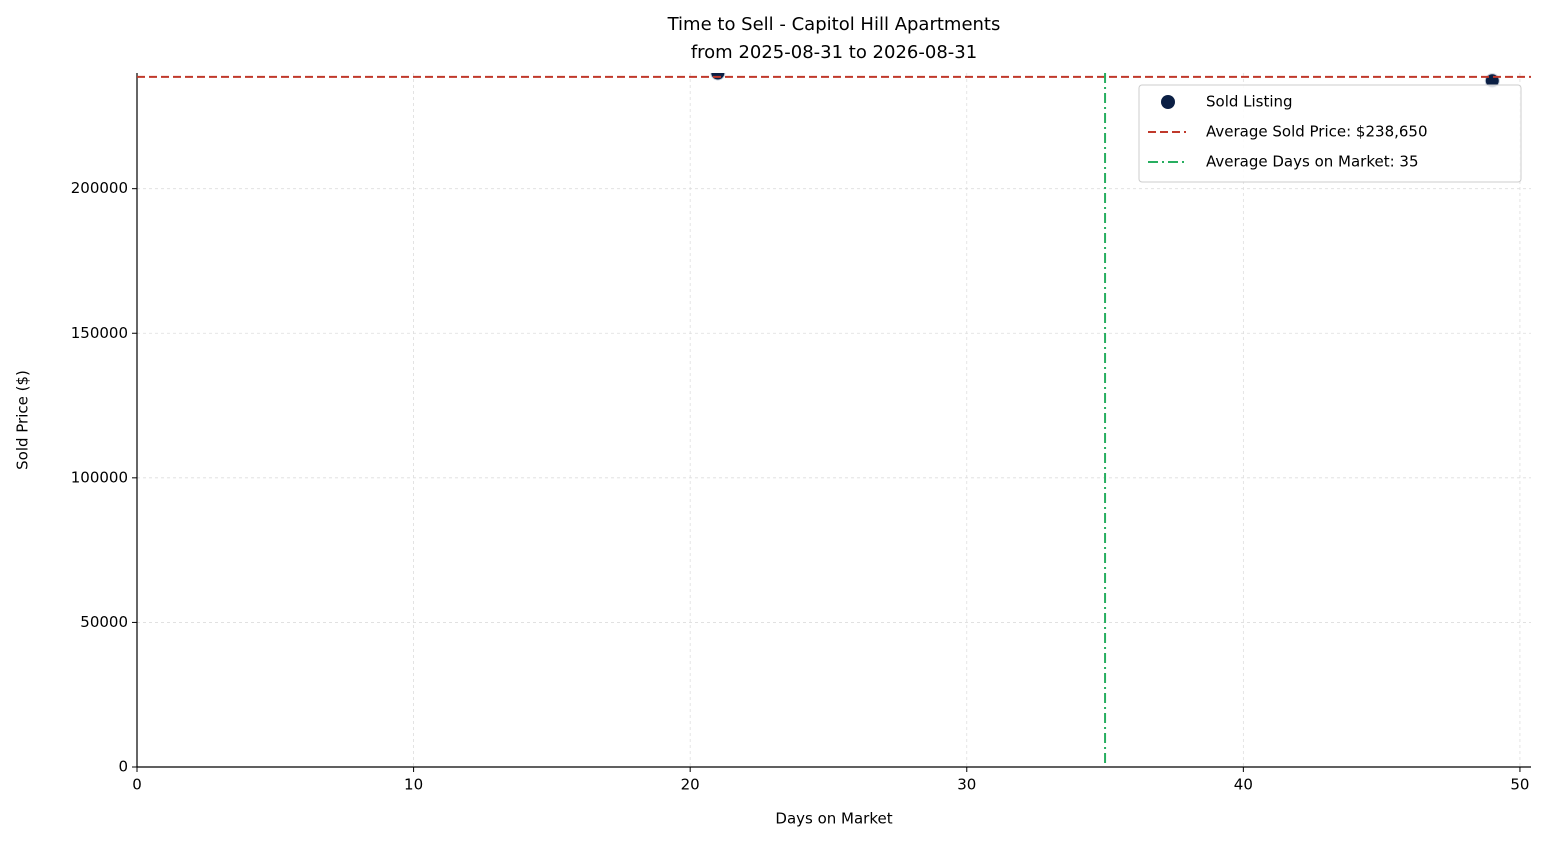 The width and height of the screenshot is (1549, 845). Describe the element at coordinates (1243, 785) in the screenshot. I see `x-tick-label: 40` at that location.